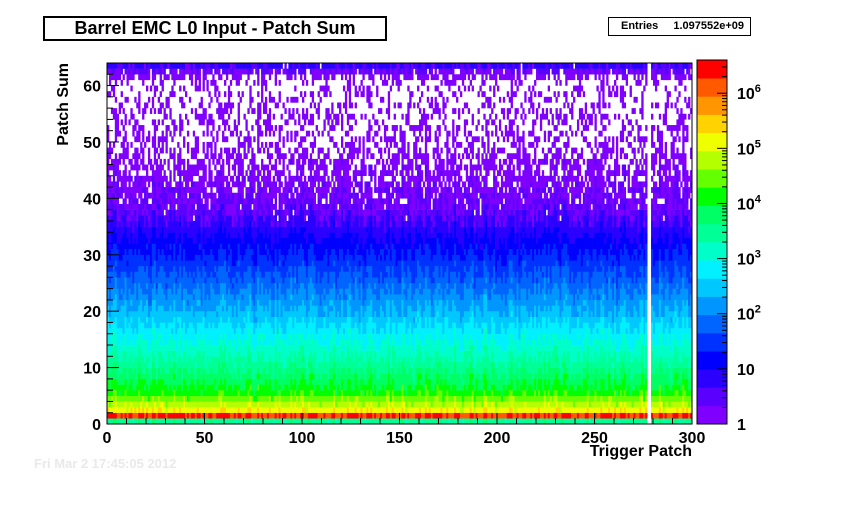 This screenshot has height=517, width=850. I want to click on y-tick-label: 50, so click(92, 143).